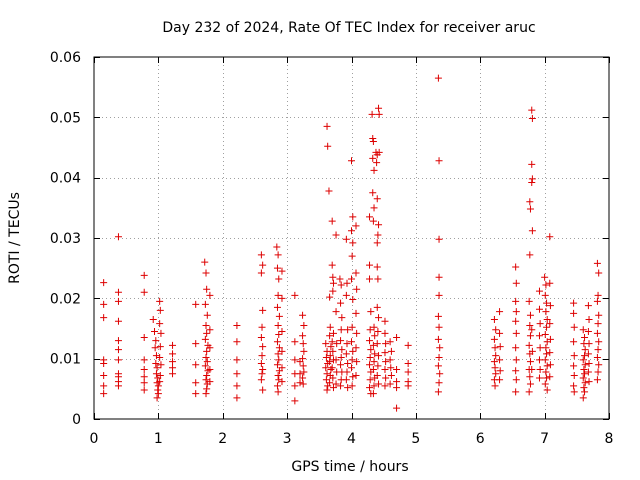 This screenshot has width=640, height=480. I want to click on y-tick-label: 0.06, so click(65, 58).